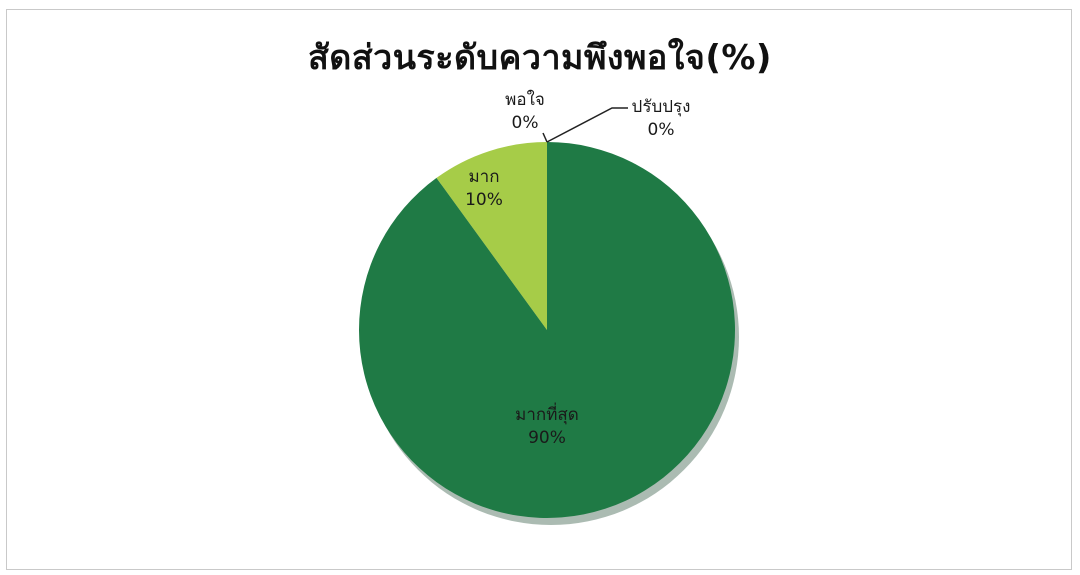 The image size is (1080, 575). Describe the element at coordinates (483, 177) in the screenshot. I see `slice-name-1: มาก` at that location.